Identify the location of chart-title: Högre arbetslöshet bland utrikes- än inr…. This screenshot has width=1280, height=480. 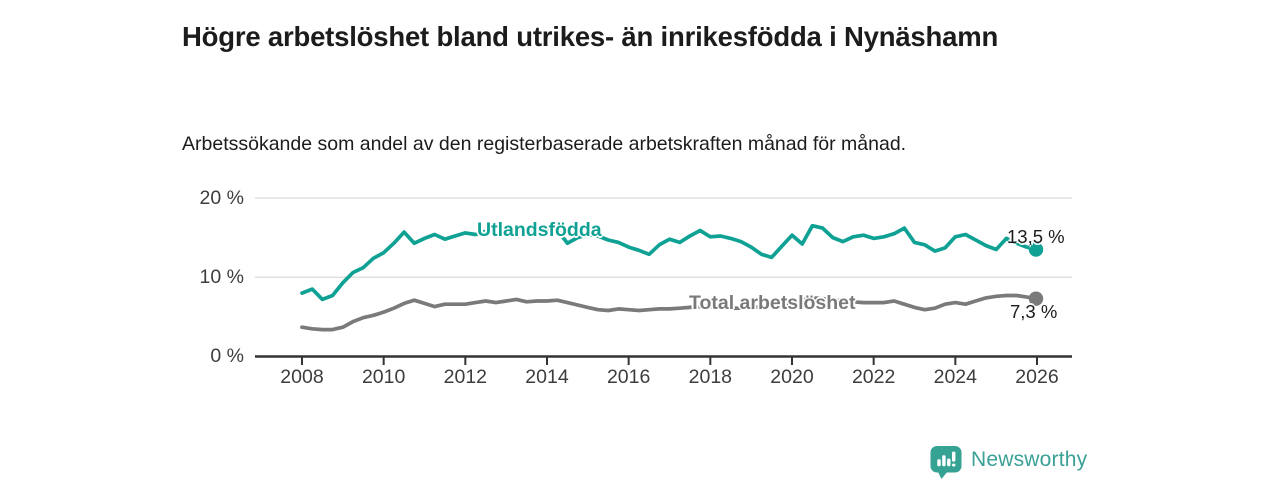
(590, 37).